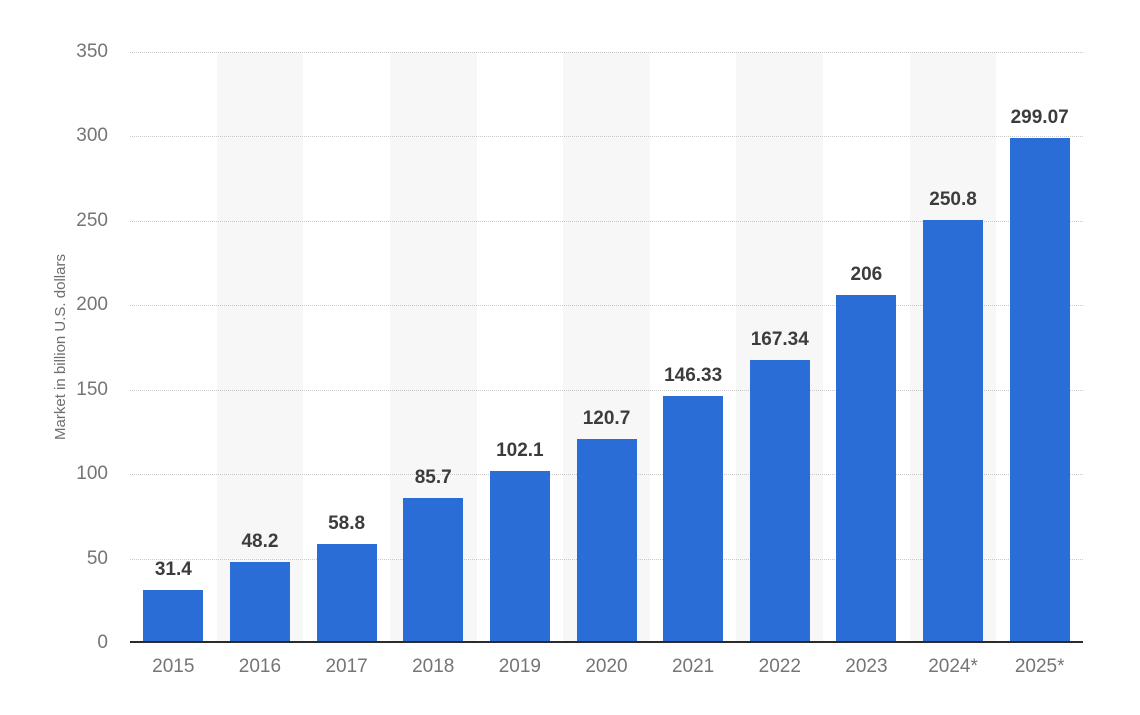 The width and height of the screenshot is (1140, 715). I want to click on bar-value-label: 206, so click(866, 275).